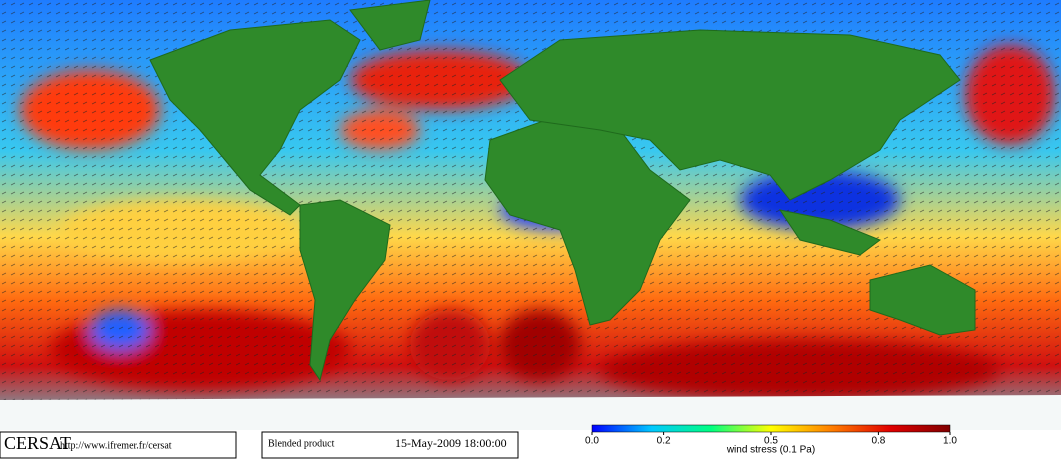 The height and width of the screenshot is (462, 1061). I want to click on product-label: Blended product, so click(301, 443).